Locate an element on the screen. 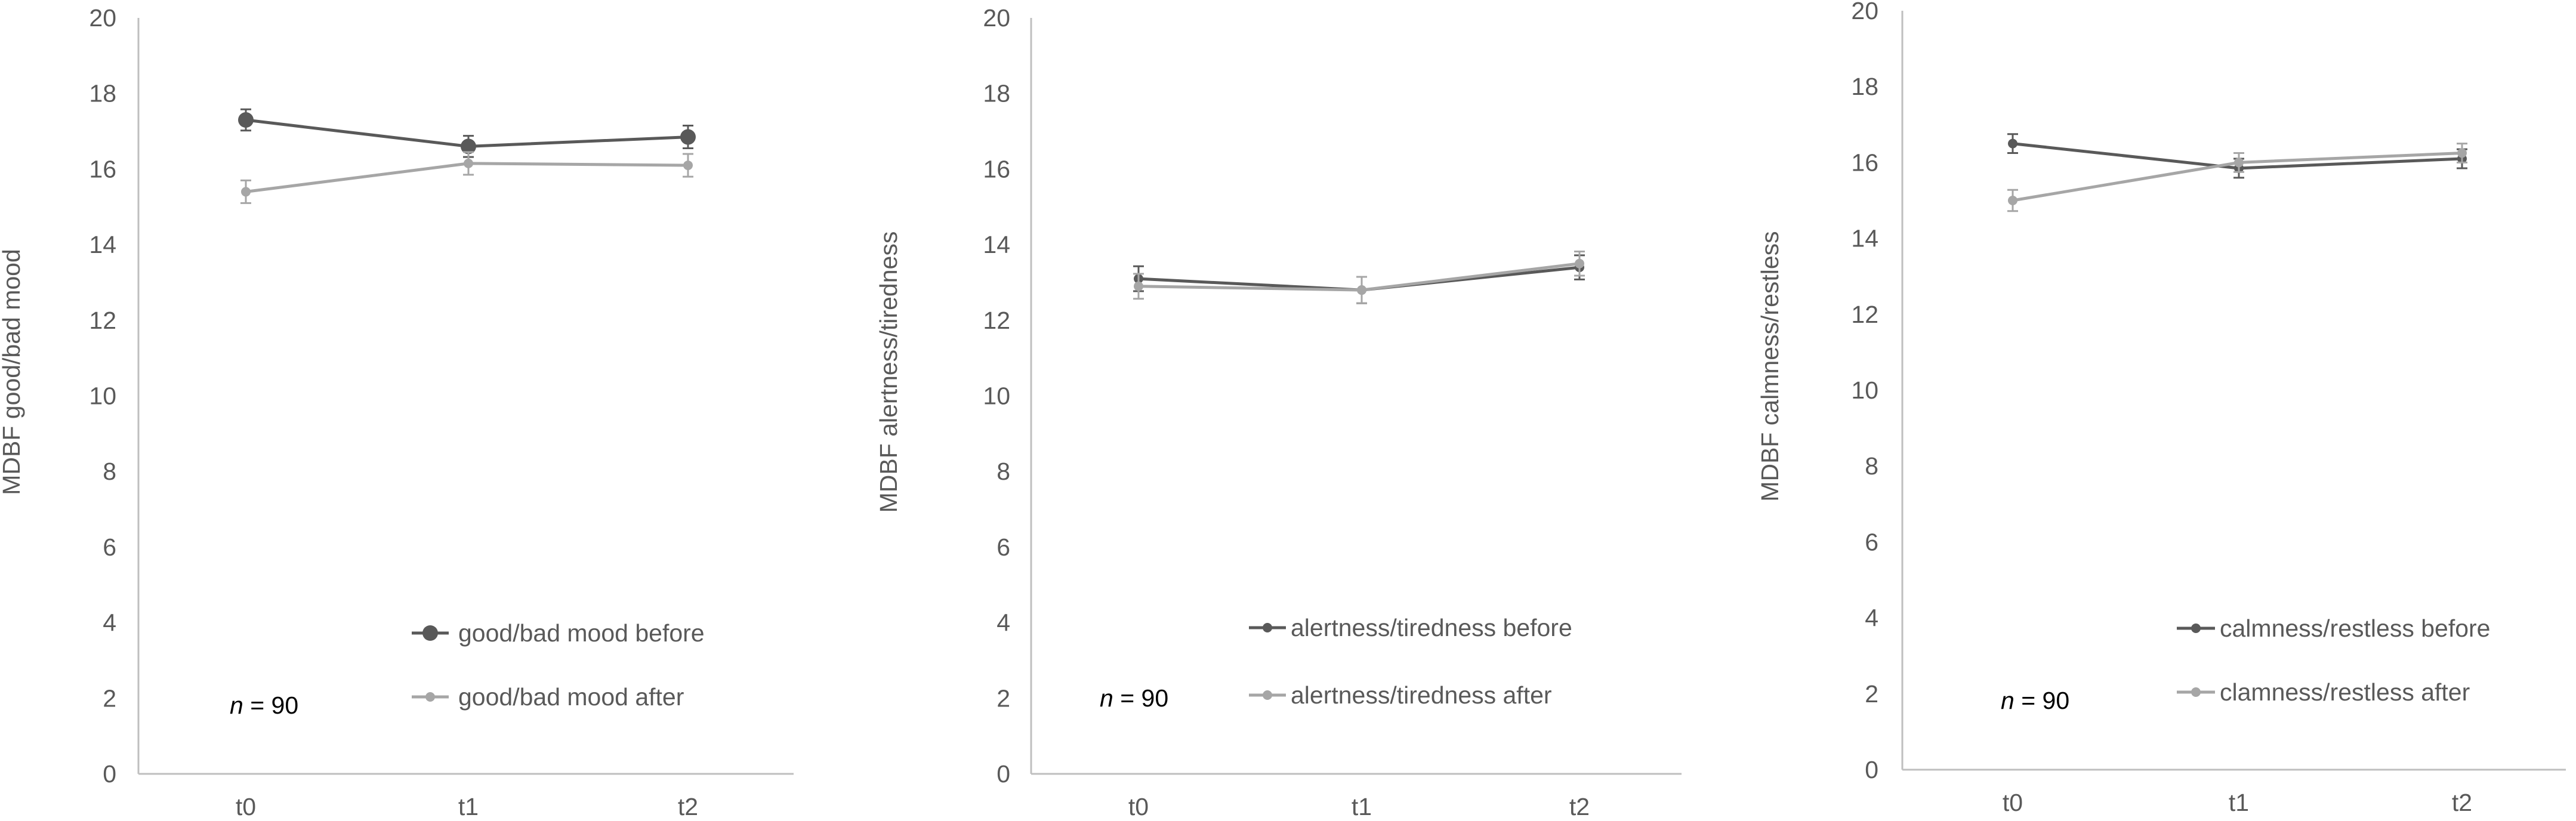 The width and height of the screenshot is (2576, 821). legend-label: good/bad mood after is located at coordinates (571, 697).